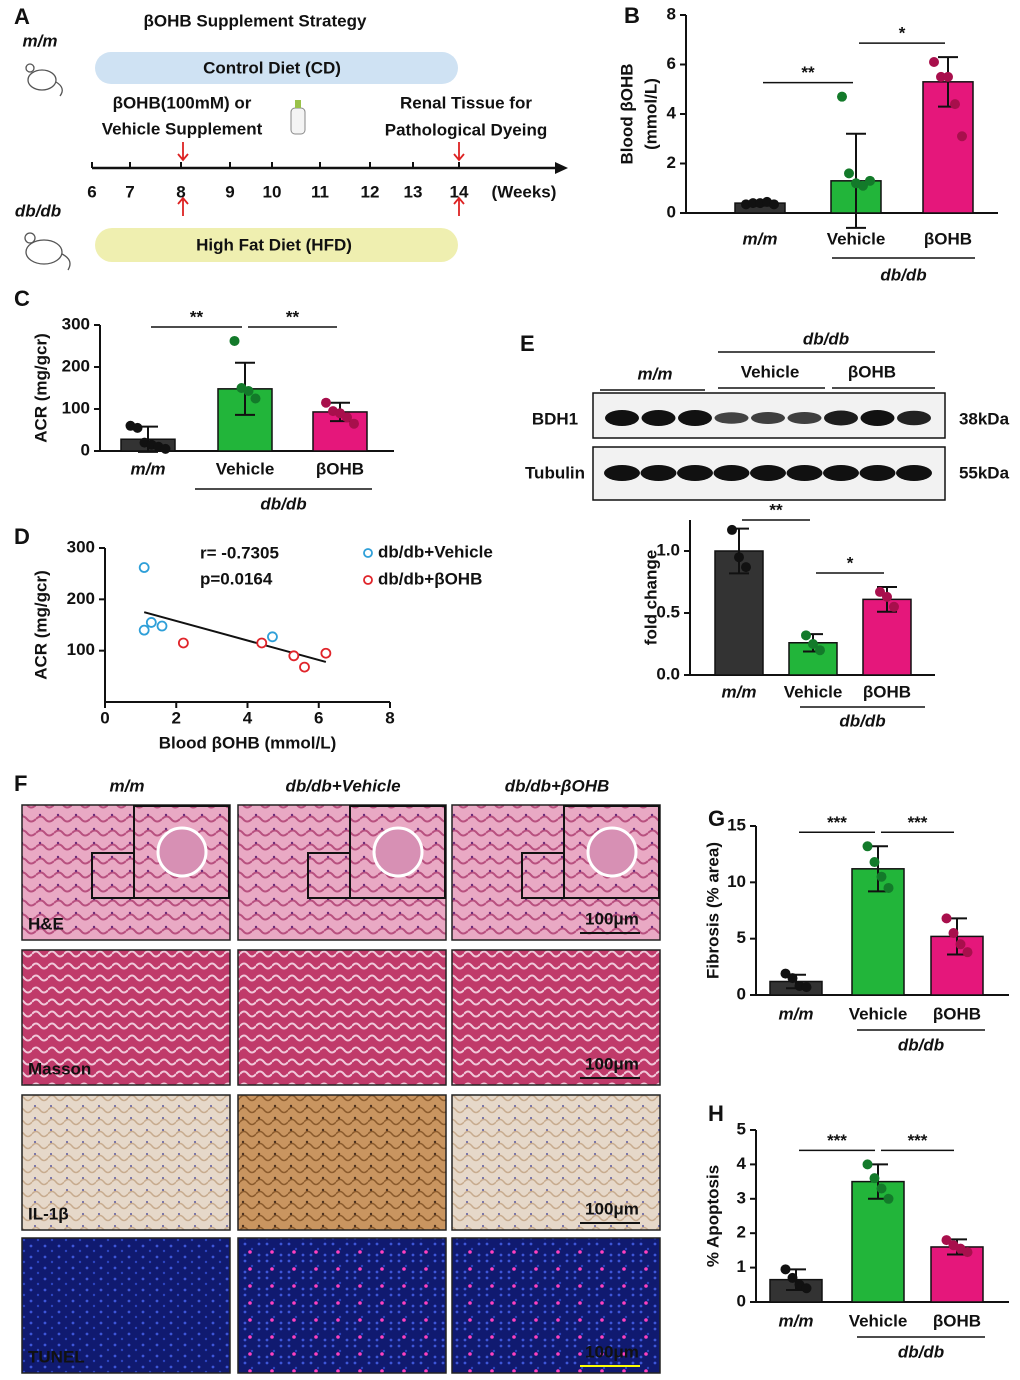  I want to click on week-label: 14, so click(459, 191).